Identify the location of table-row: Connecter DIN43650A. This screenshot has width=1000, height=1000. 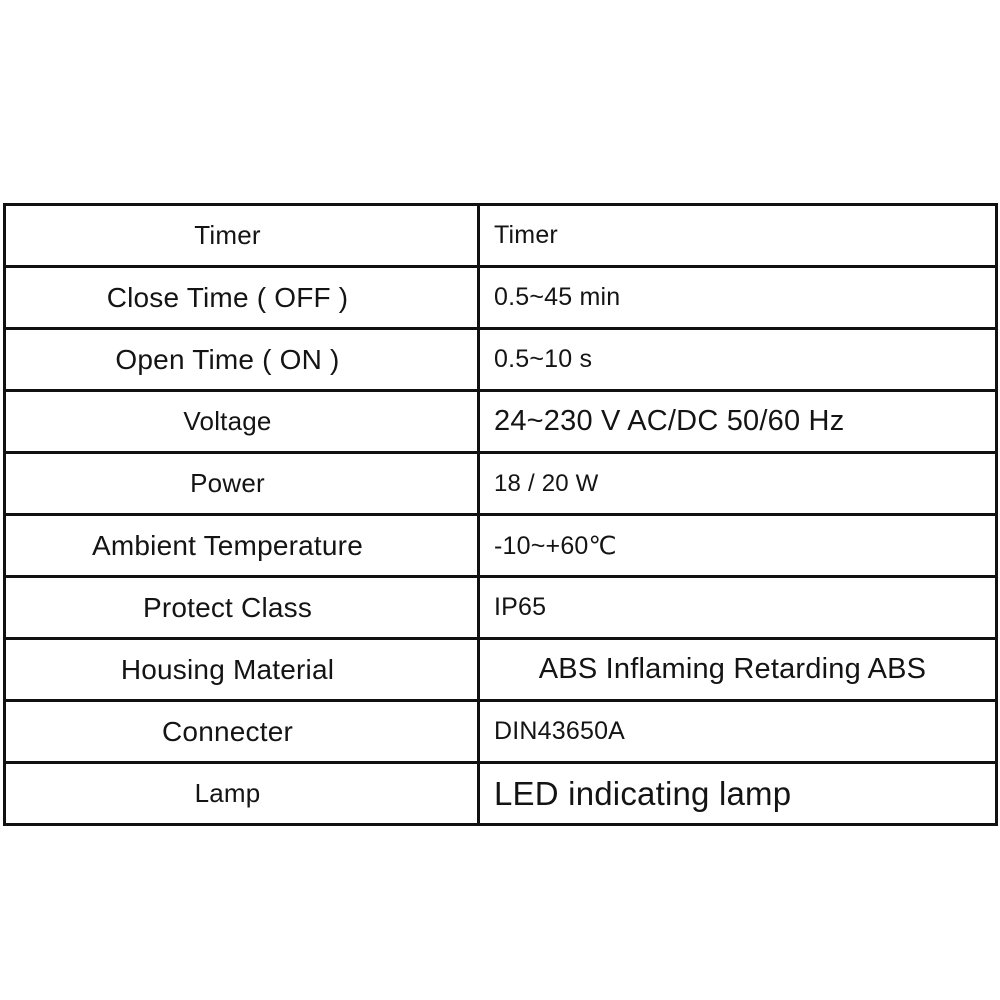
(500, 731).